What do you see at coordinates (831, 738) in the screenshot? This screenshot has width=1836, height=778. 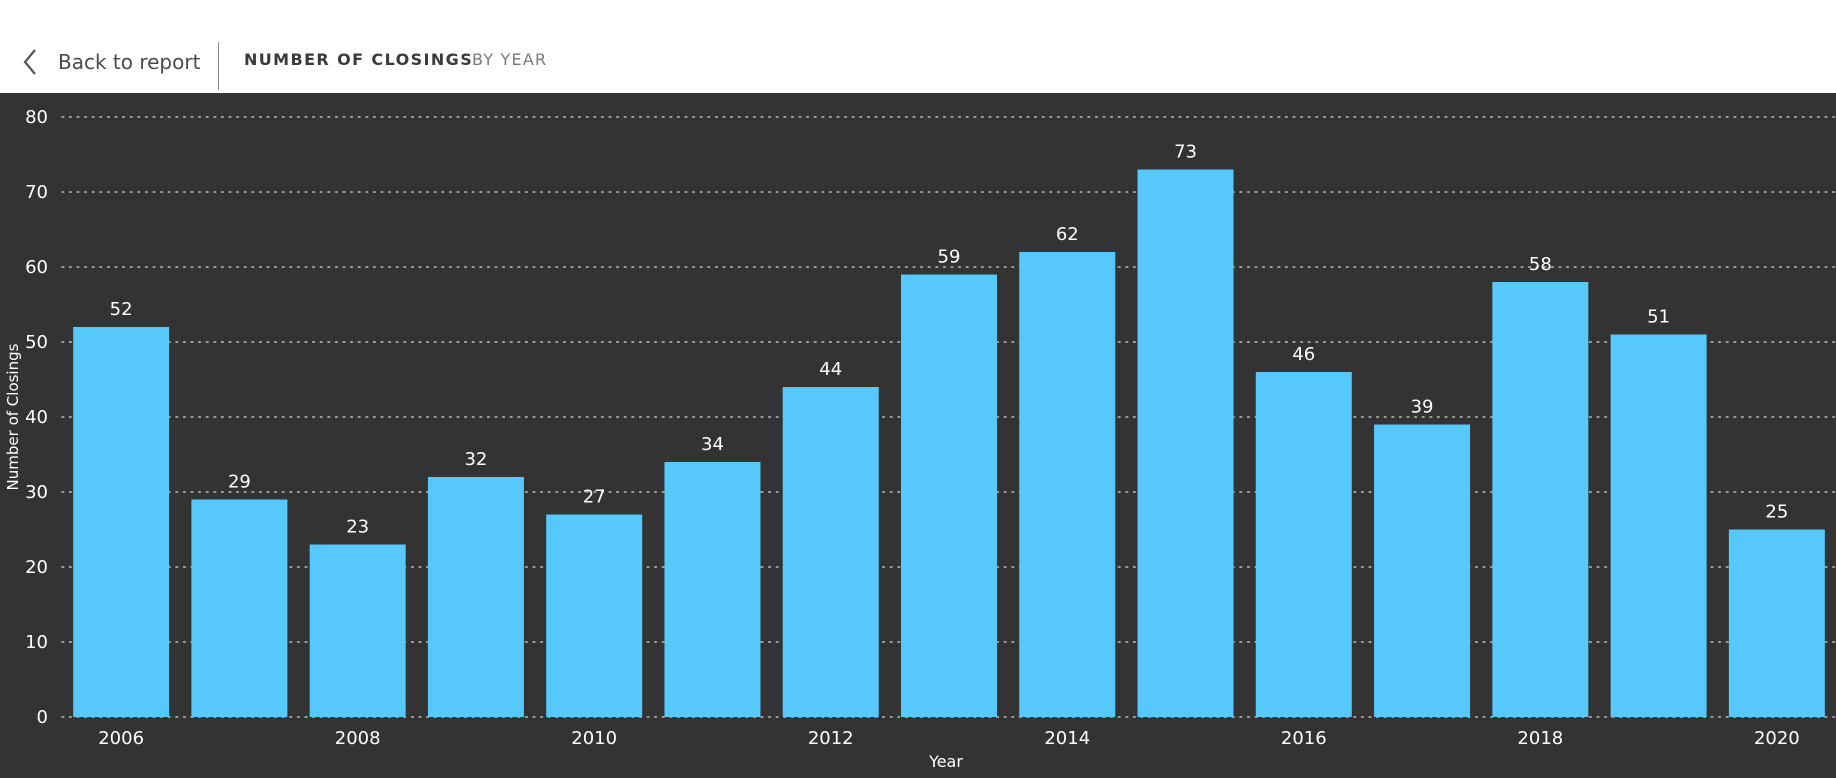 I see `x-tick-label: 2012` at bounding box center [831, 738].